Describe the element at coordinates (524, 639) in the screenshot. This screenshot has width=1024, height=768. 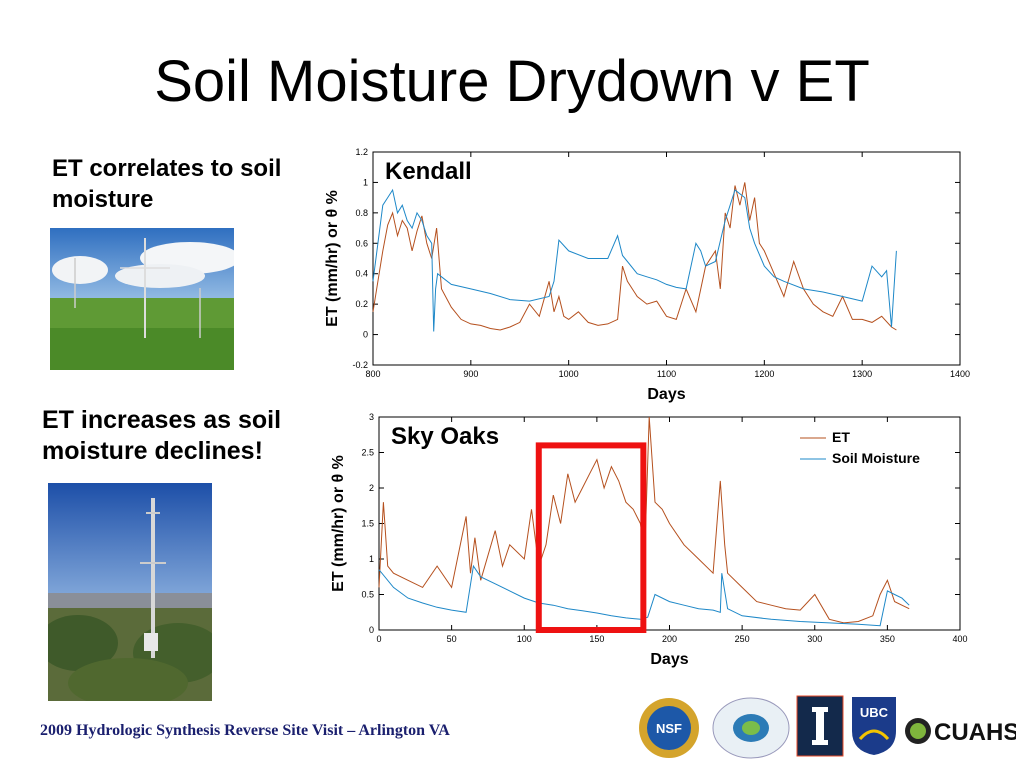
I see `x-tick-label: 100` at that location.